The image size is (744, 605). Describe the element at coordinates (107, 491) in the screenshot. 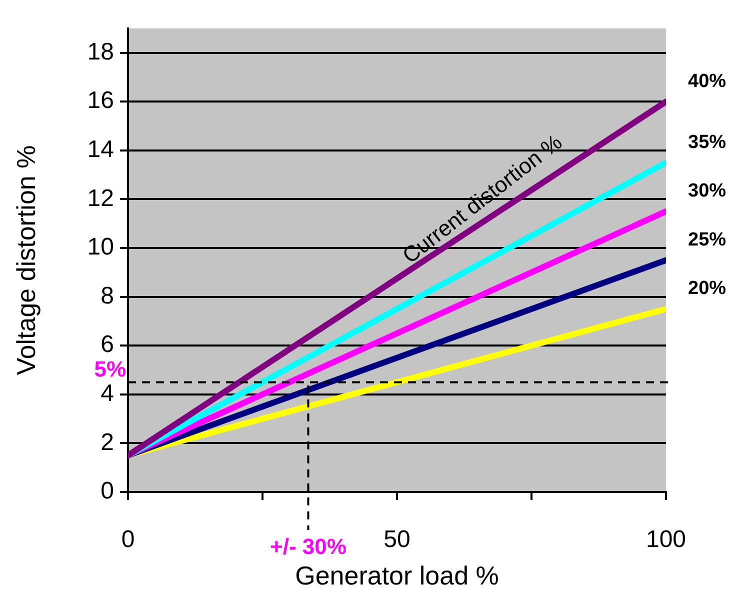

I see `y-tick-label: 0` at that location.